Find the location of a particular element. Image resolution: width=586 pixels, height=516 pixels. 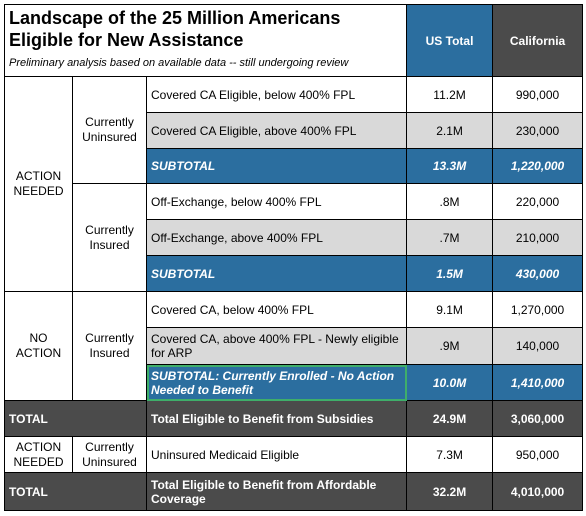

table-row: Off-Exchange, above 400% FPL .7M 210,000 is located at coordinates (294, 237).